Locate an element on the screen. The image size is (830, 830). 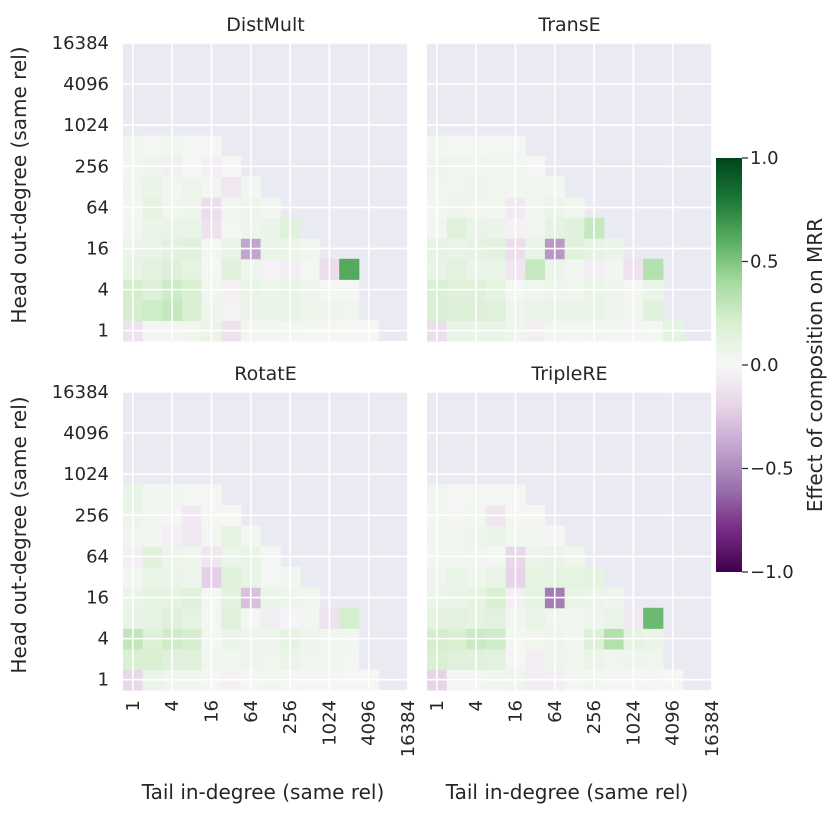
x-tick-label: 4096 is located at coordinates (369, 723).